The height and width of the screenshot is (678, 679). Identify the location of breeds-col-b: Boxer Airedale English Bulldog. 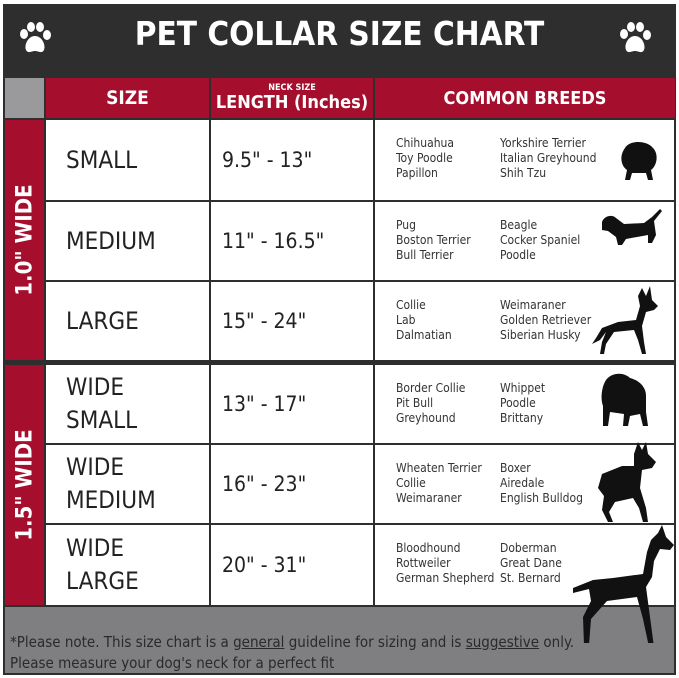
(541, 483).